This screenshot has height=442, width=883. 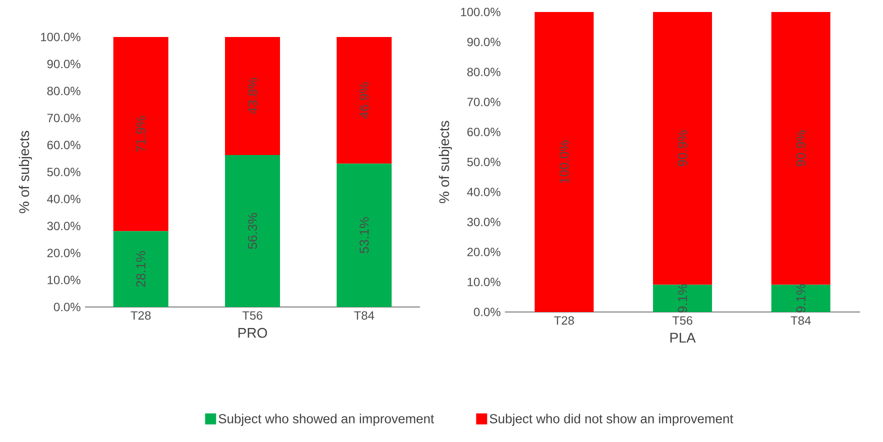 I want to click on x-axis-title: PRO, so click(x=252, y=333).